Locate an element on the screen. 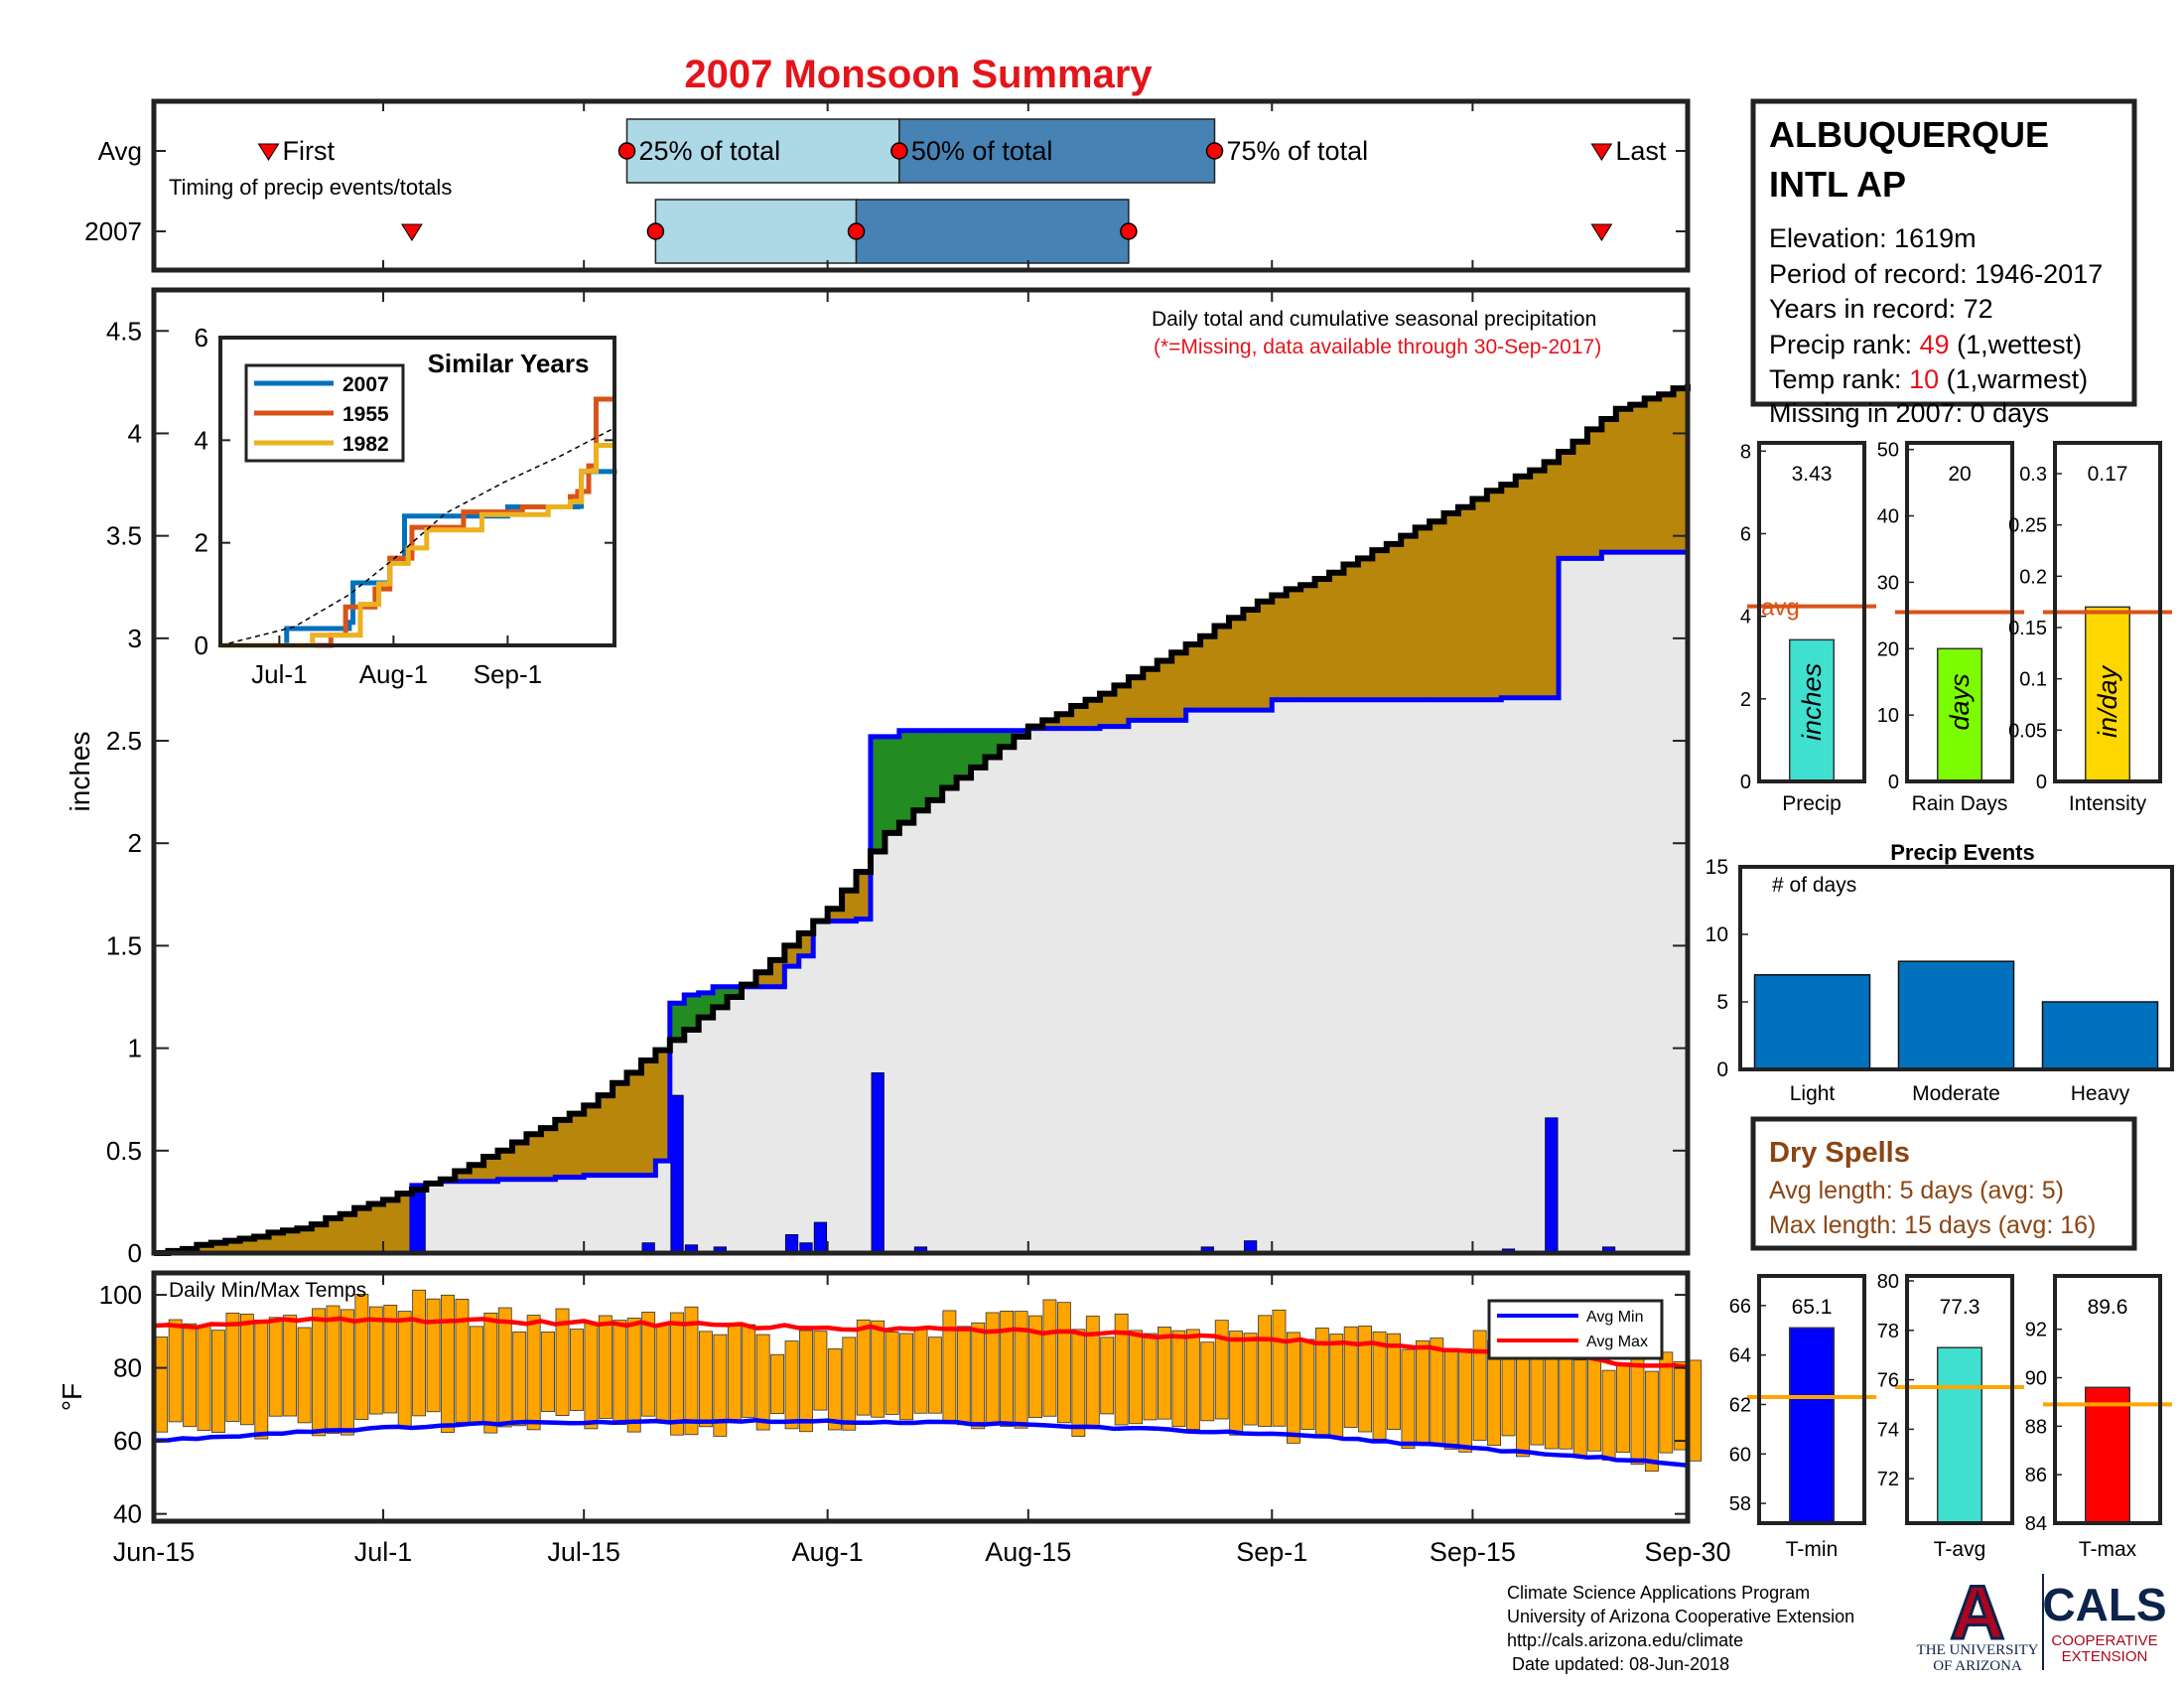 The height and width of the screenshot is (1688, 2184). inset-xtick-label: Jul-1 is located at coordinates (279, 674).